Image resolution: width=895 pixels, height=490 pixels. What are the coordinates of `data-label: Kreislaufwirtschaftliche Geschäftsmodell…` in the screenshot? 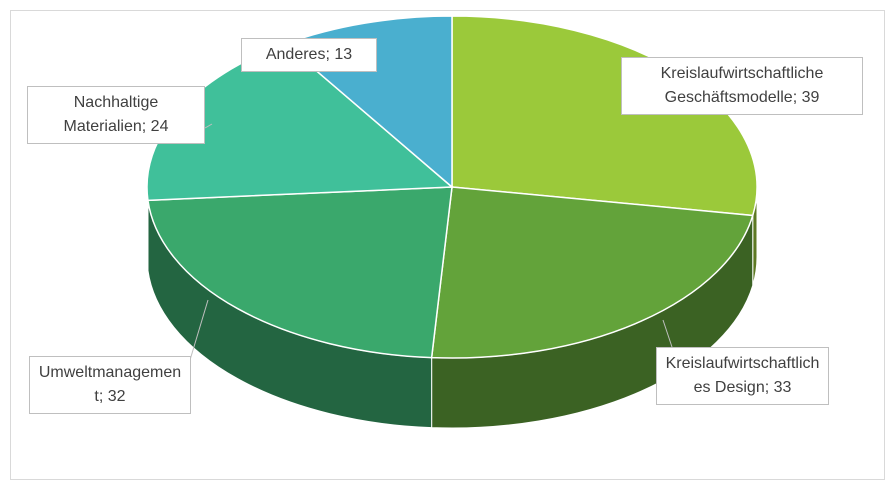 It's located at (742, 86).